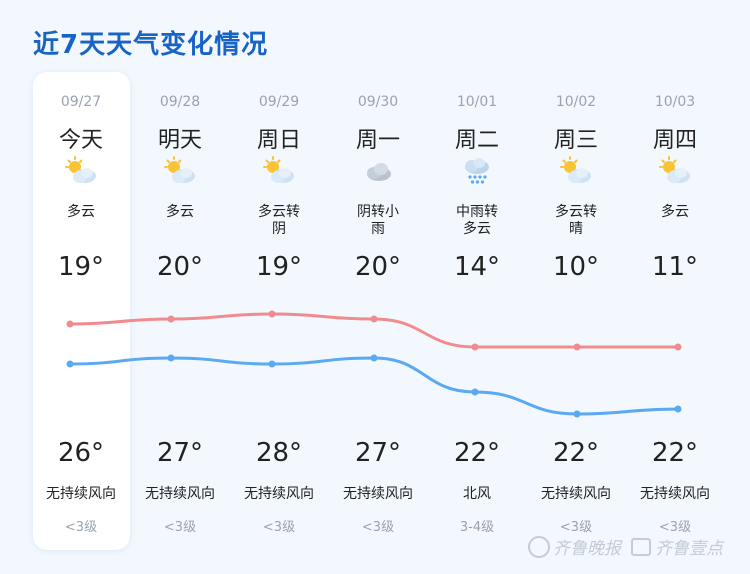 This screenshot has width=750, height=574. I want to click on day-column-3: 09/30 周一阴转小雨 20° 27° 无持续风向 <3级, so click(378, 311).